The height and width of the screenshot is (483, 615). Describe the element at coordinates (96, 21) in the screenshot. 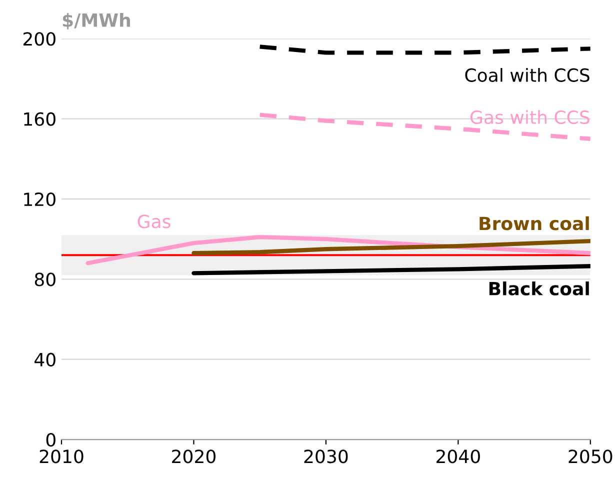

I see `y-axis-title: $/MWh` at that location.